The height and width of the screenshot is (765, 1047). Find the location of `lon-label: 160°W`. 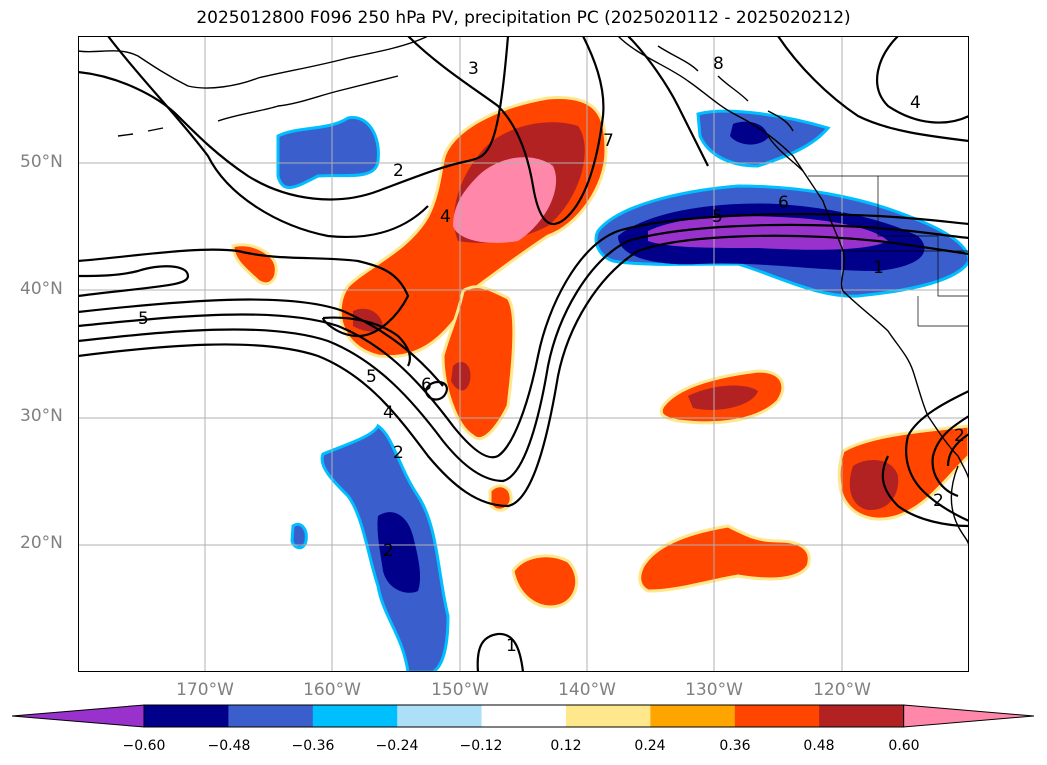

lon-label: 160°W is located at coordinates (332, 690).